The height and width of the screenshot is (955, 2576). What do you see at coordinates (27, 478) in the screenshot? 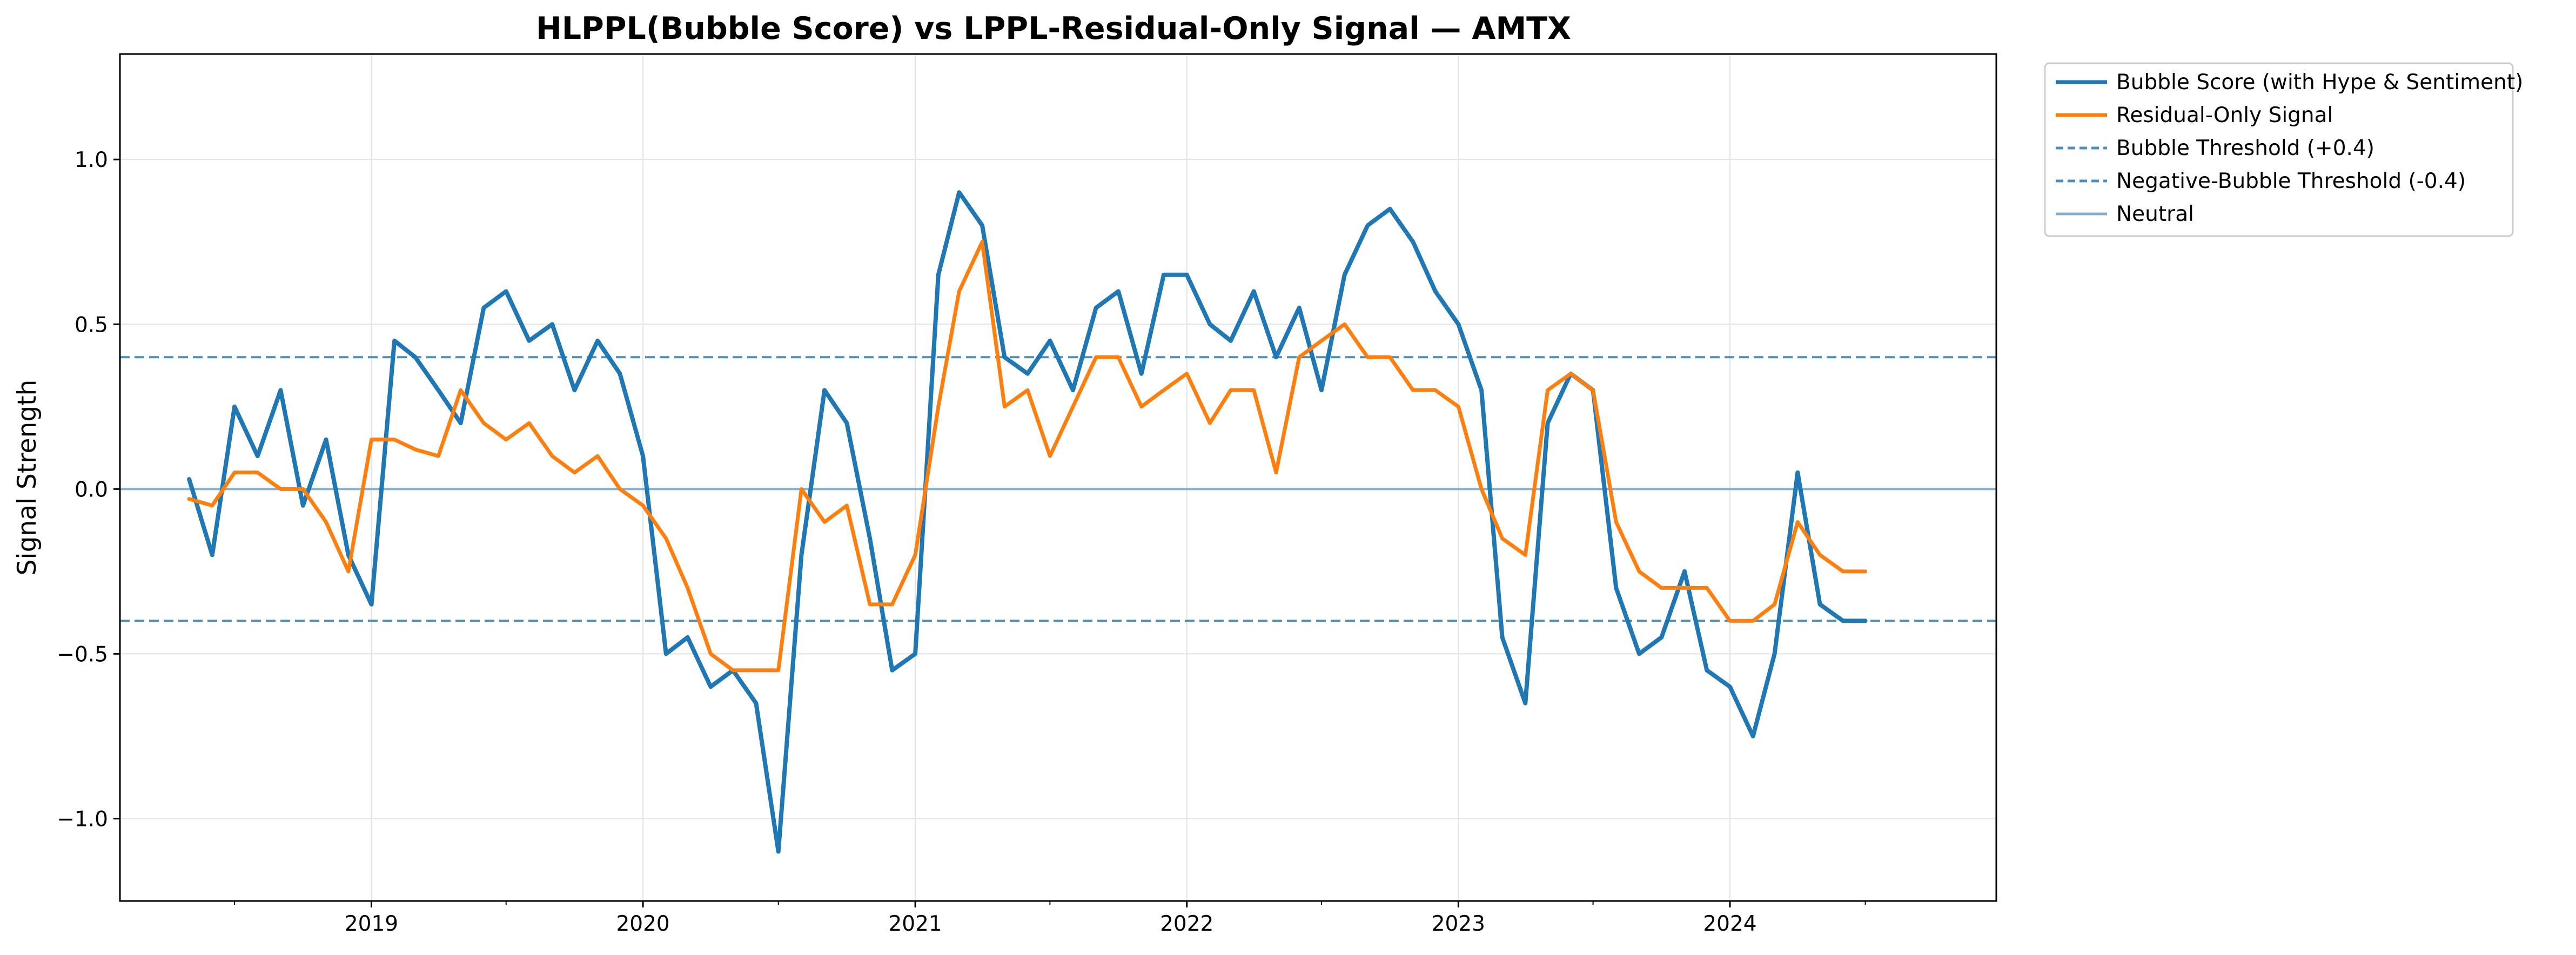
I see `y-axis-title: Signal Strength` at bounding box center [27, 478].